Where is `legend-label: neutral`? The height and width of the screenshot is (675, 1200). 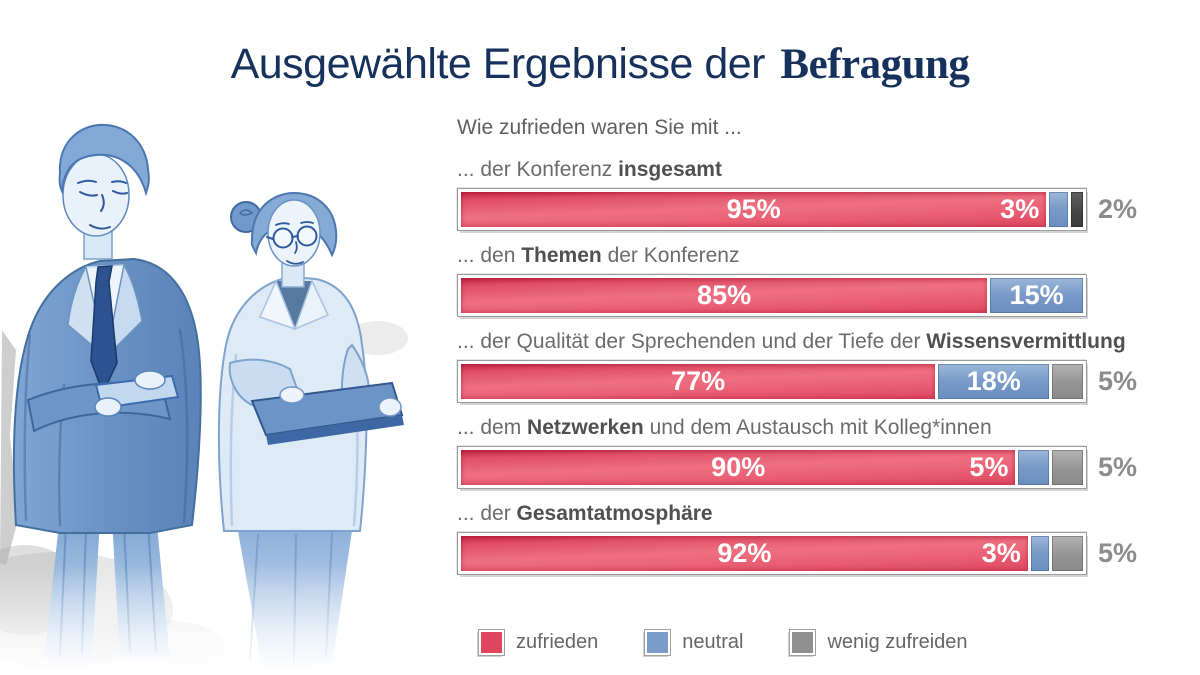
legend-label: neutral is located at coordinates (713, 642).